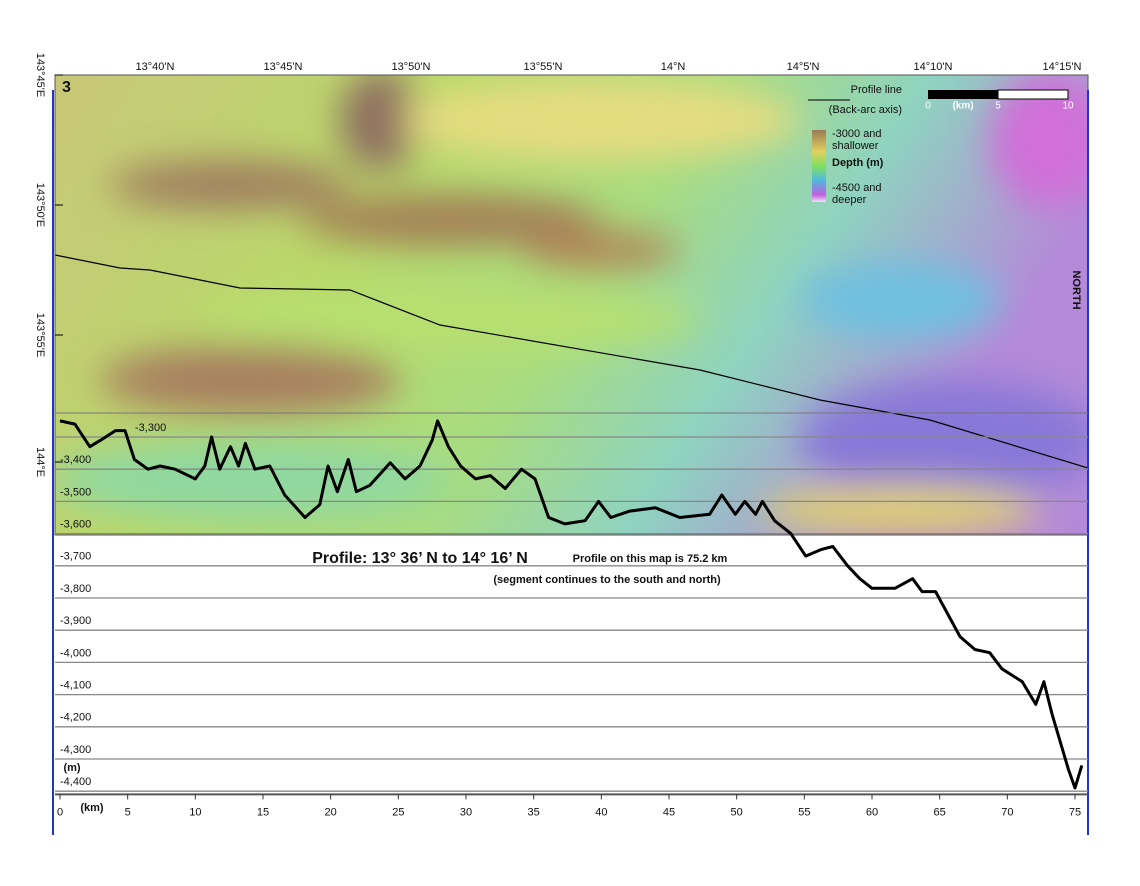  Describe the element at coordinates (40, 462) in the screenshot. I see `longitude-label: 144°E` at that location.